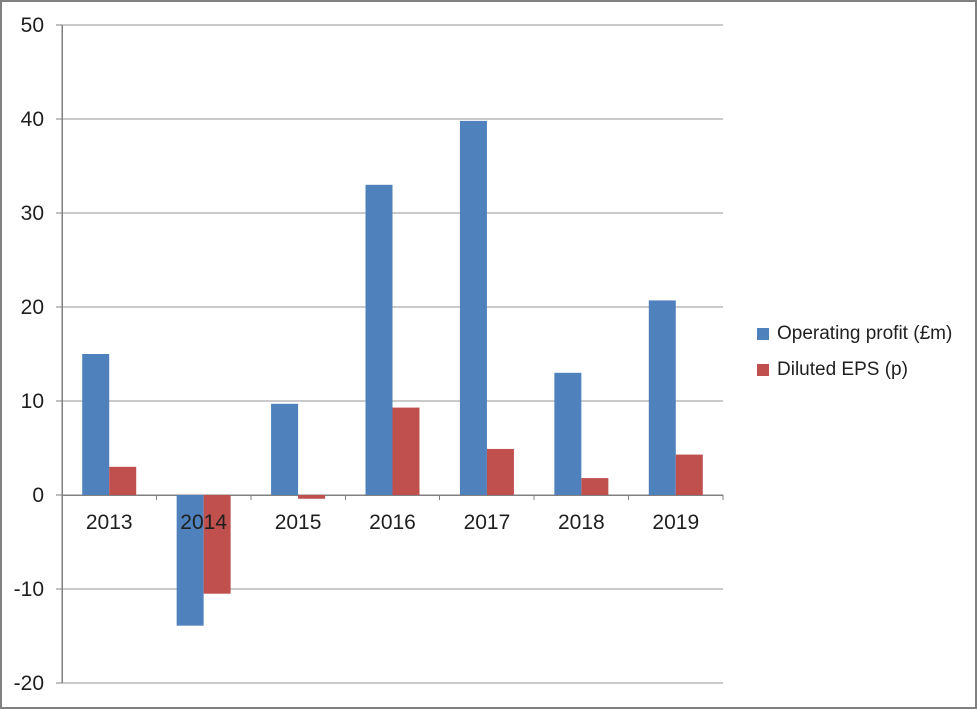 The height and width of the screenshot is (709, 977). What do you see at coordinates (96, 424) in the screenshot?
I see `bar-operating-profit-m-2013` at bounding box center [96, 424].